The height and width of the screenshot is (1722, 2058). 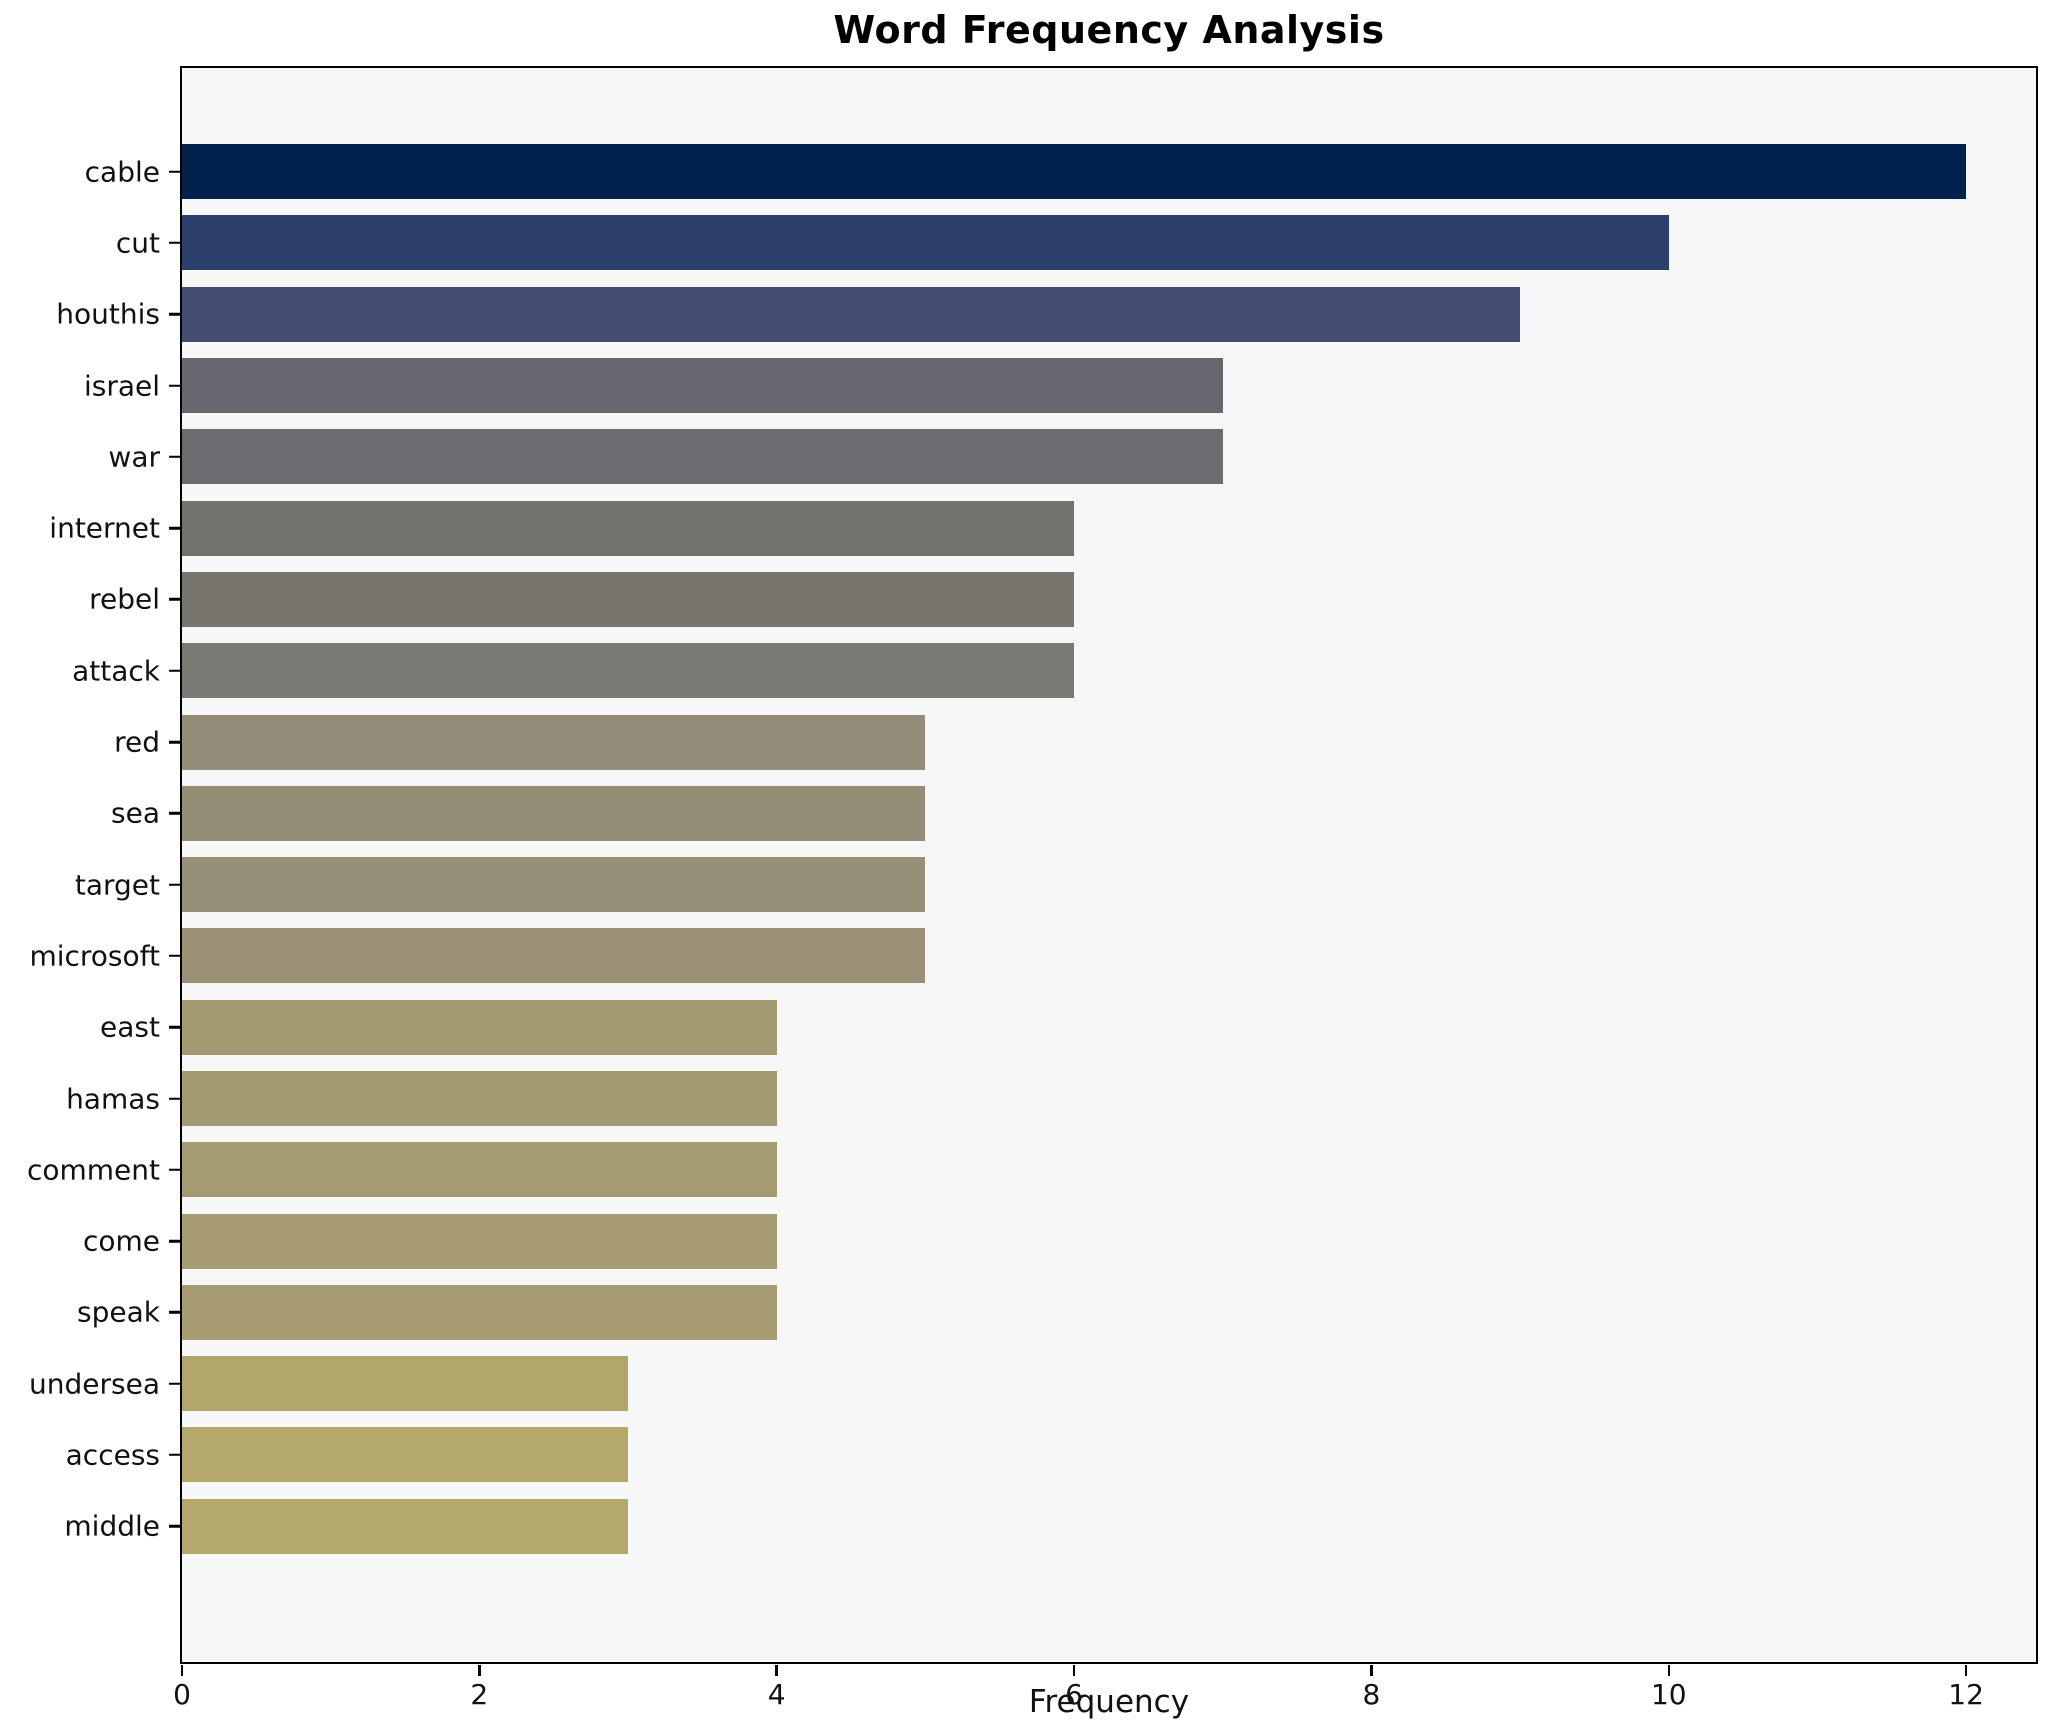 What do you see at coordinates (702, 457) in the screenshot?
I see `bar-war` at bounding box center [702, 457].